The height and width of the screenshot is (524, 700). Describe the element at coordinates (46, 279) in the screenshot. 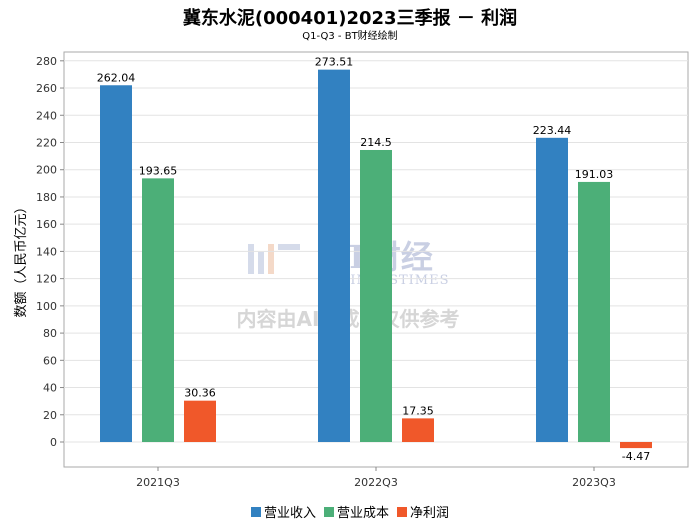

I see `y-tick-label: 120` at that location.